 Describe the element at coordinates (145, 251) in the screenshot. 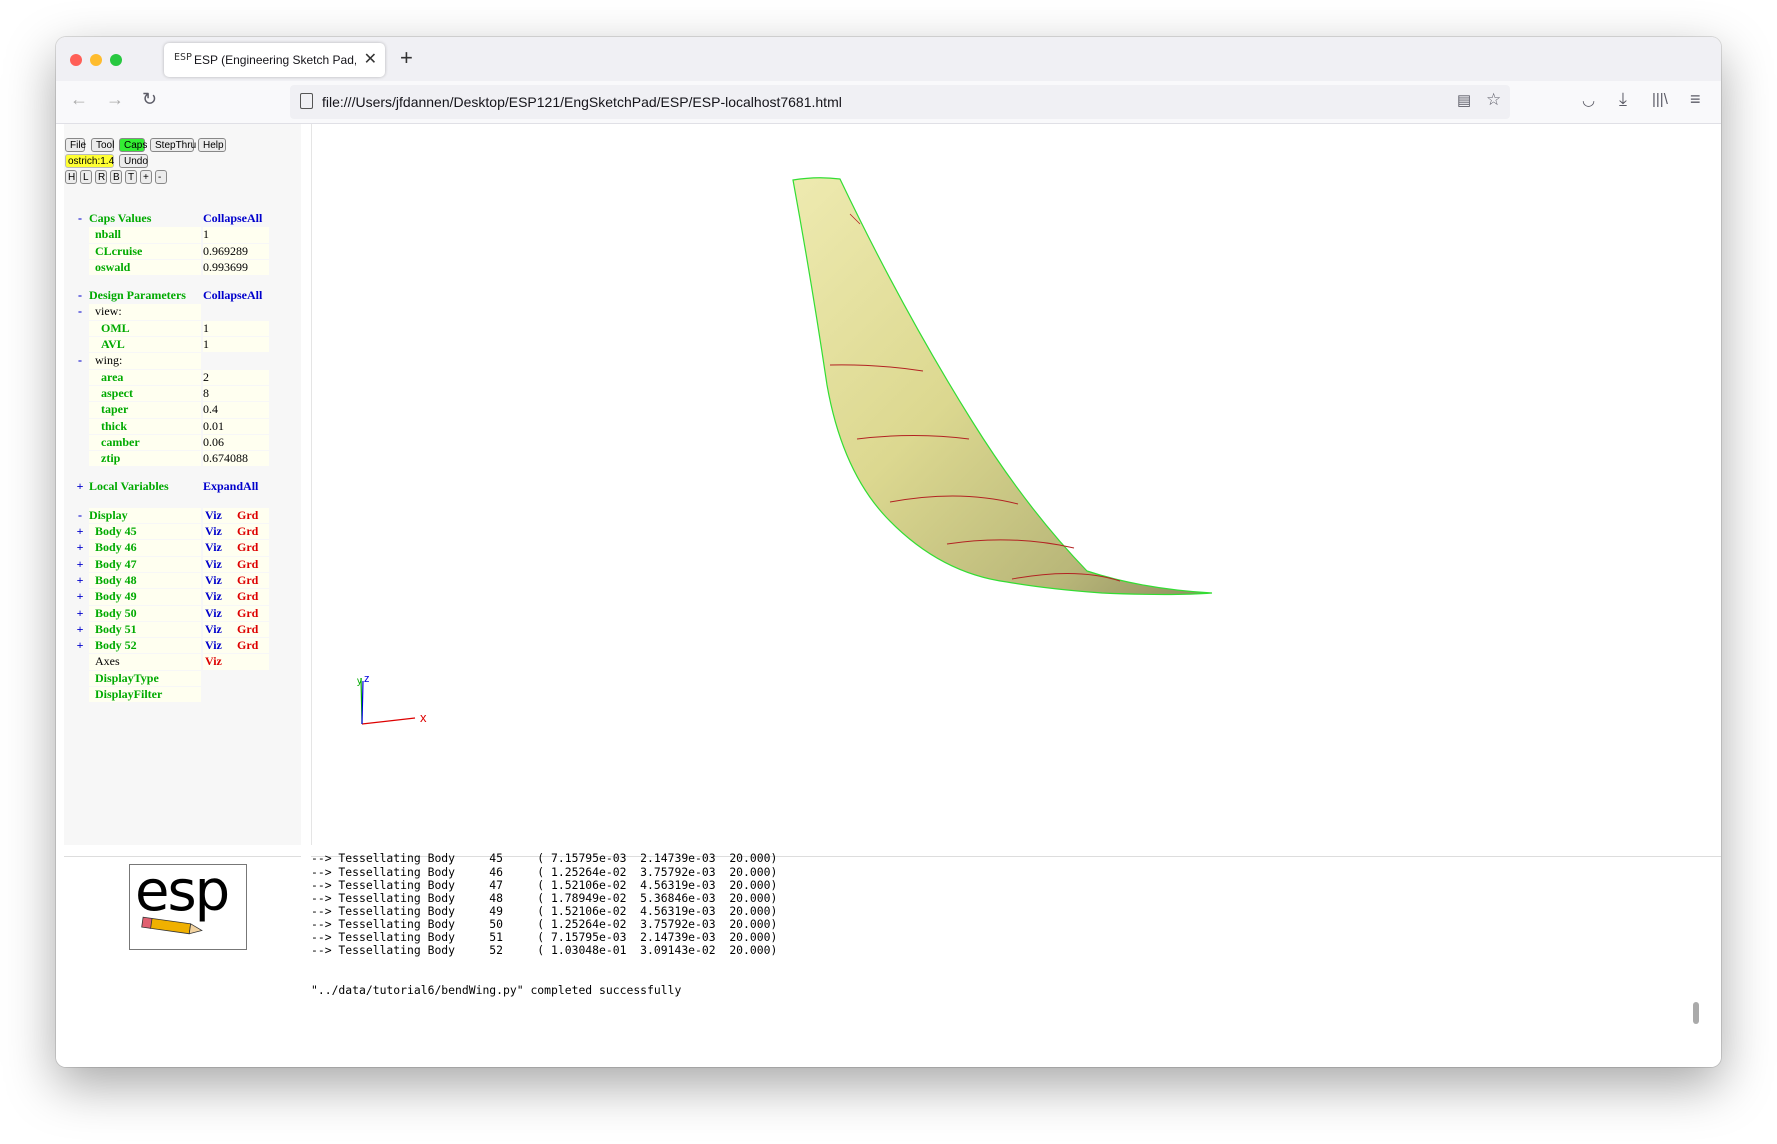

I see `caps-value-name: CLcruise` at that location.